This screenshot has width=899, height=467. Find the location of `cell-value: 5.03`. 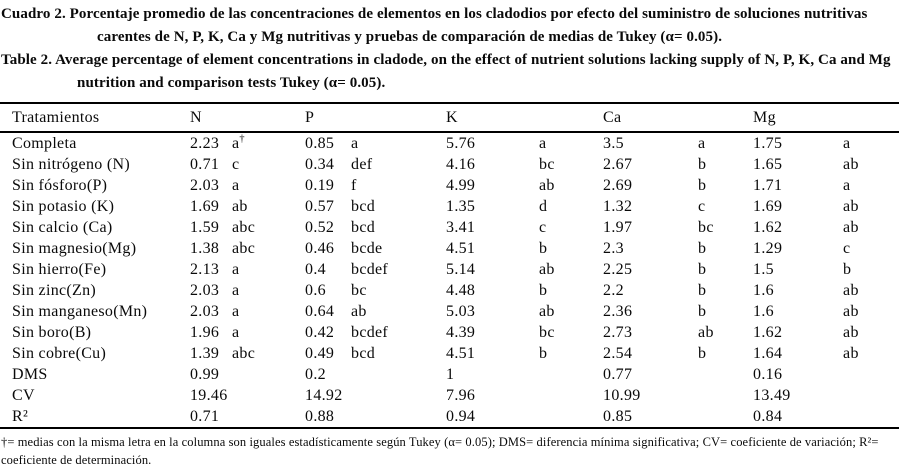

cell-value: 5.03 is located at coordinates (461, 311).